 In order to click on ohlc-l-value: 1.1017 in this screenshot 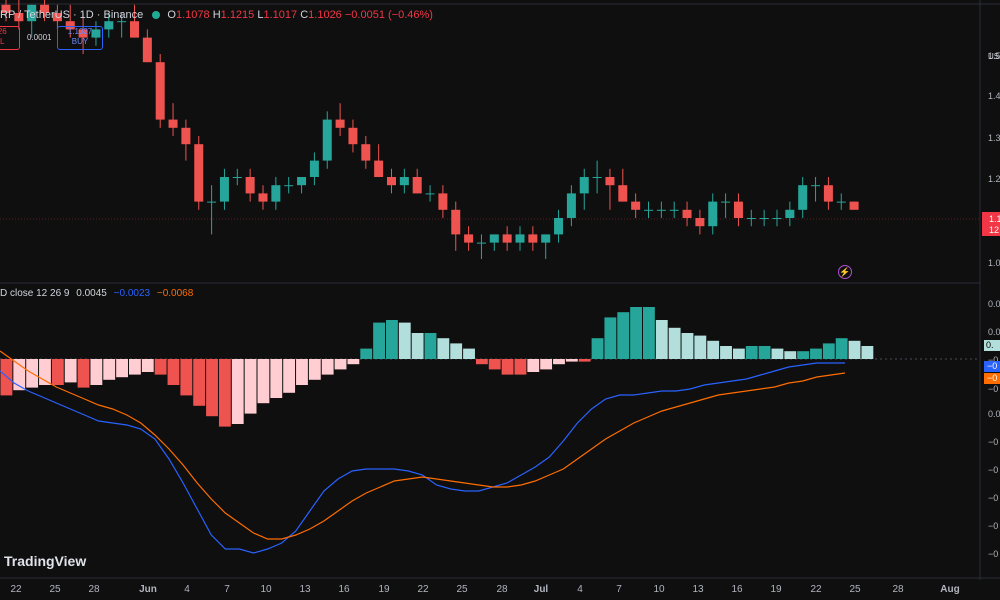, I will do `click(280, 15)`.